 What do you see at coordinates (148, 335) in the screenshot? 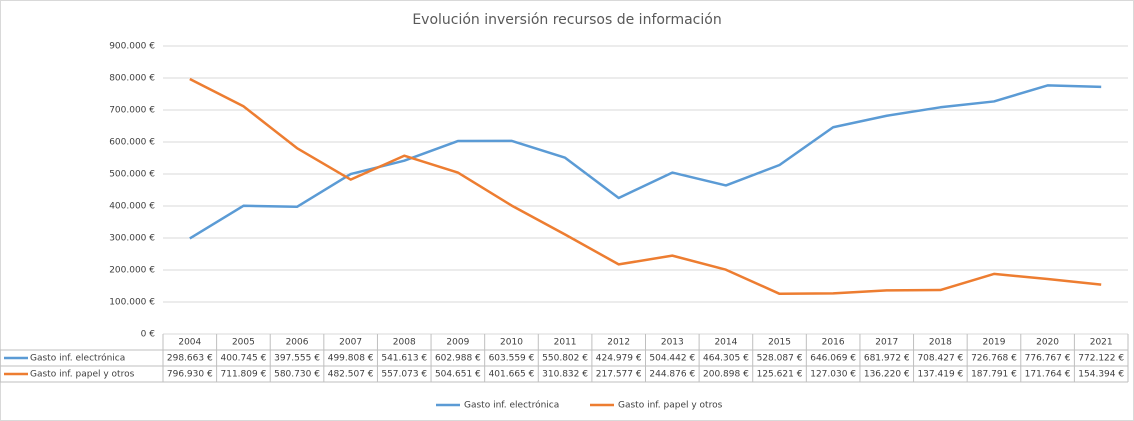
I see `y-tick-label: 0 €` at bounding box center [148, 335].